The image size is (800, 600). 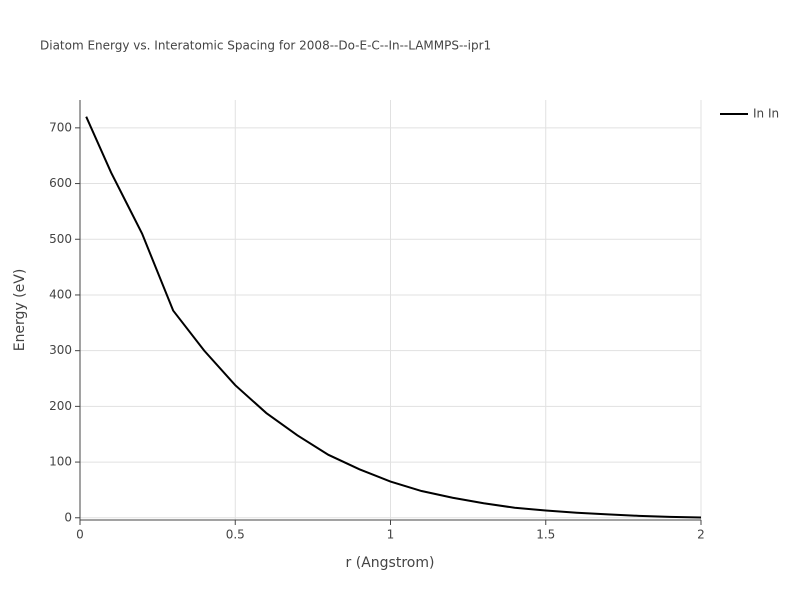 What do you see at coordinates (60, 350) in the screenshot?
I see `y-tick-label: 300` at bounding box center [60, 350].